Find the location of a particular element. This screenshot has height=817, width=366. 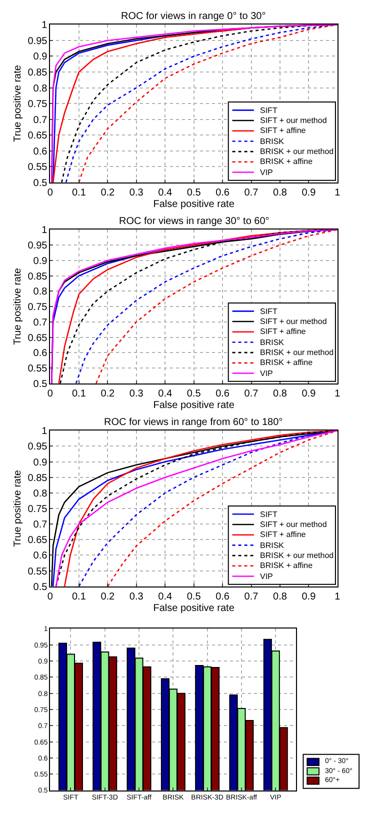

chart-title: ROC for views in range 0° to 30° is located at coordinates (193, 16).